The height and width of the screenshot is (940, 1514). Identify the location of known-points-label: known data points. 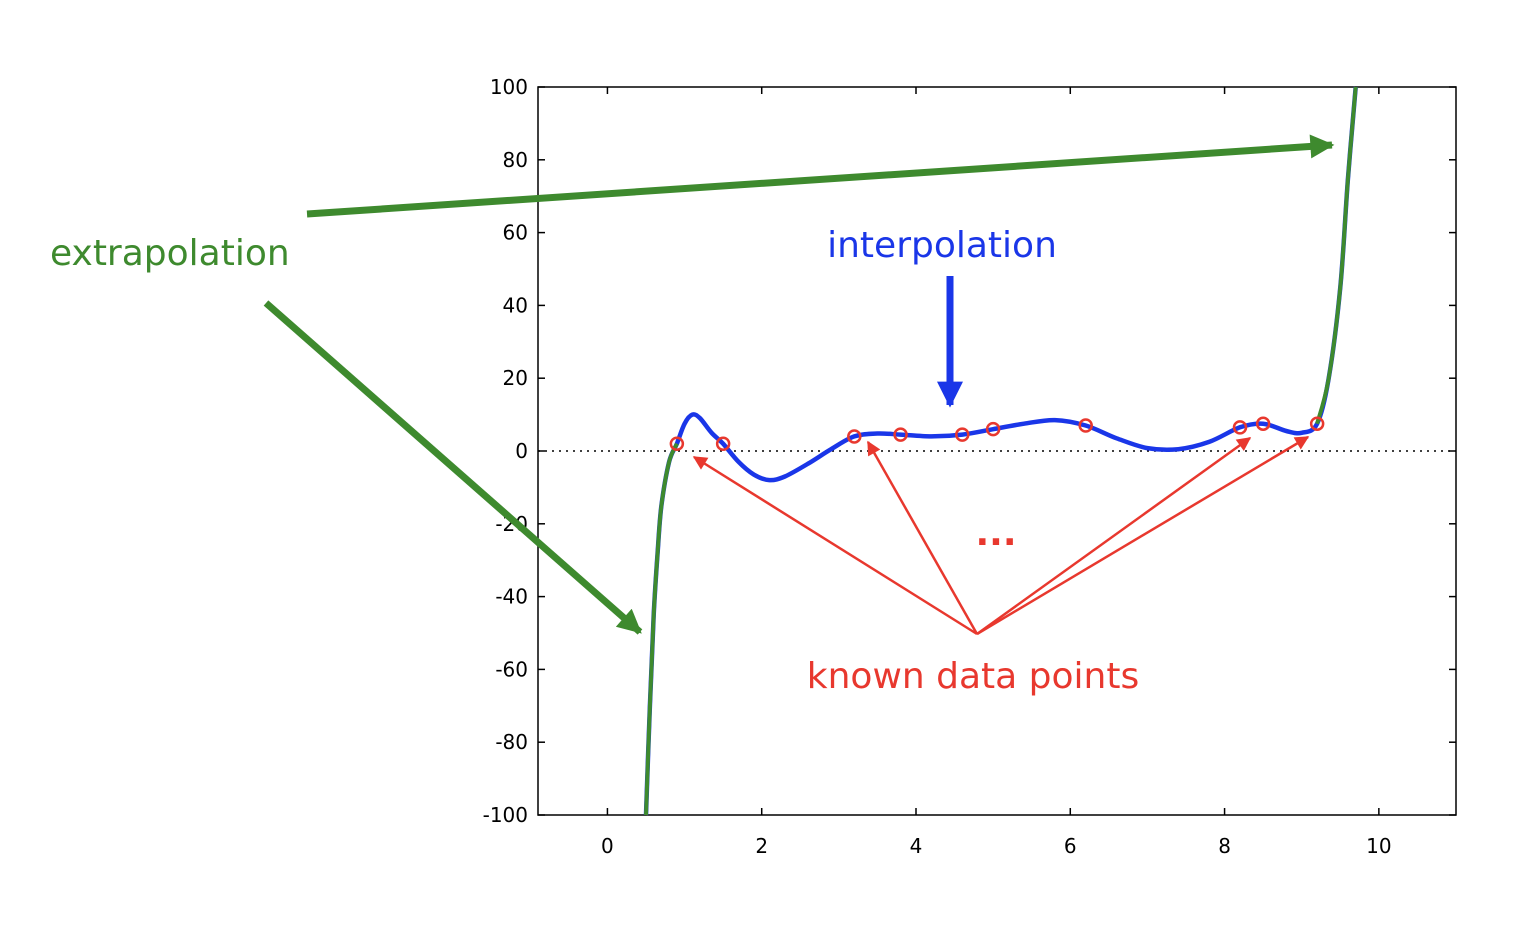
(973, 676).